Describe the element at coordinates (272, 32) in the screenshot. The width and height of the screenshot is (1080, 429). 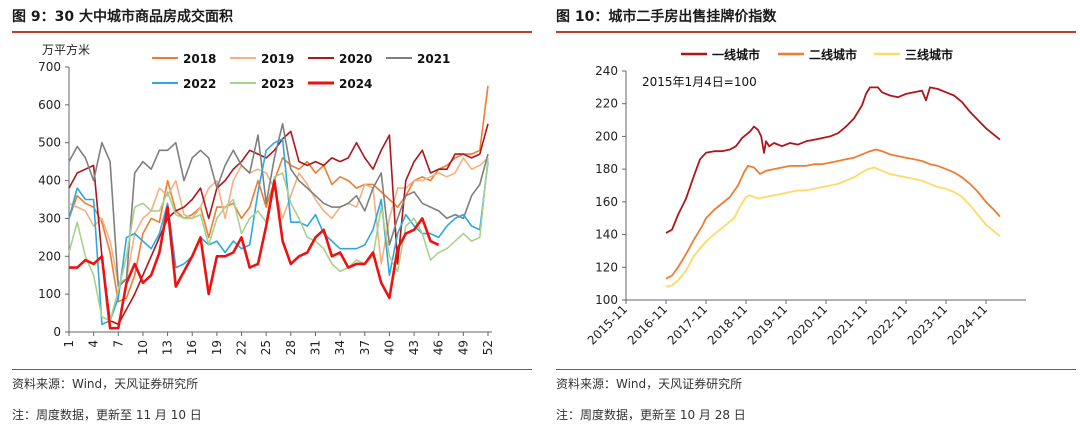
I see `left-title-rule` at that location.